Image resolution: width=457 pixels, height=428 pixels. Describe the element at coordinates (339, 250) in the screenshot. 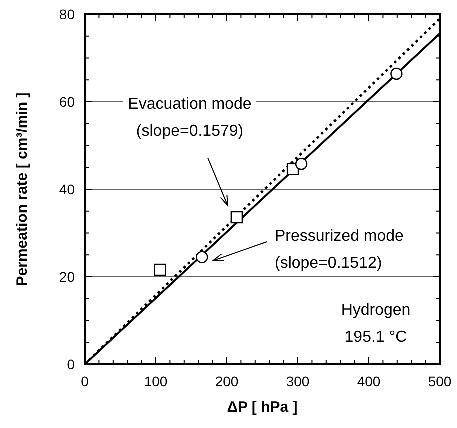

I see `annotation: Pressurized mode (slope=0.1512)` at that location.